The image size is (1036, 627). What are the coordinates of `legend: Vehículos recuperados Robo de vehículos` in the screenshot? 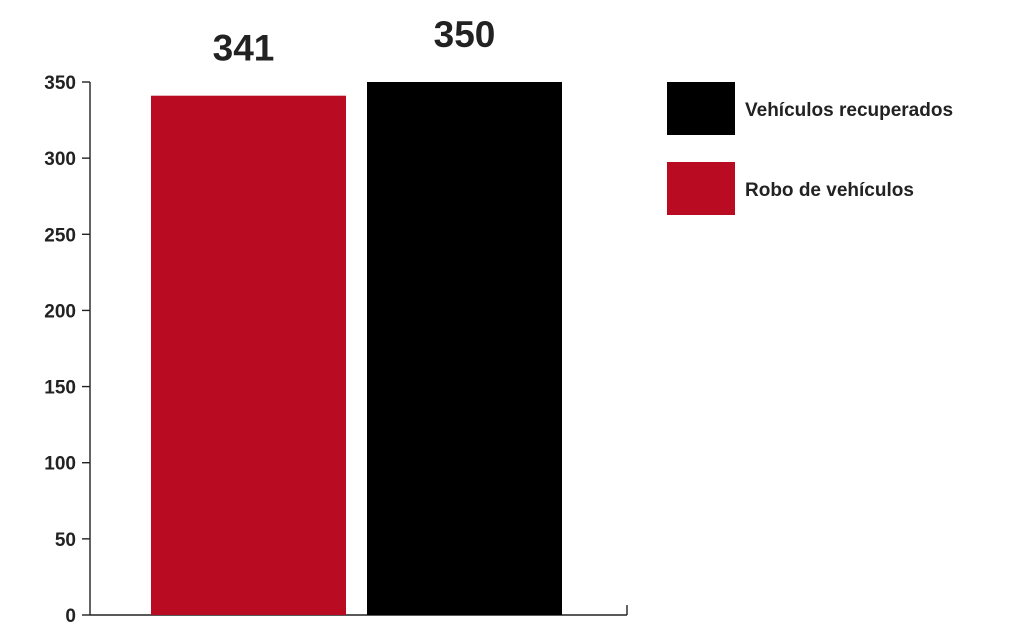 It's located at (810, 148).